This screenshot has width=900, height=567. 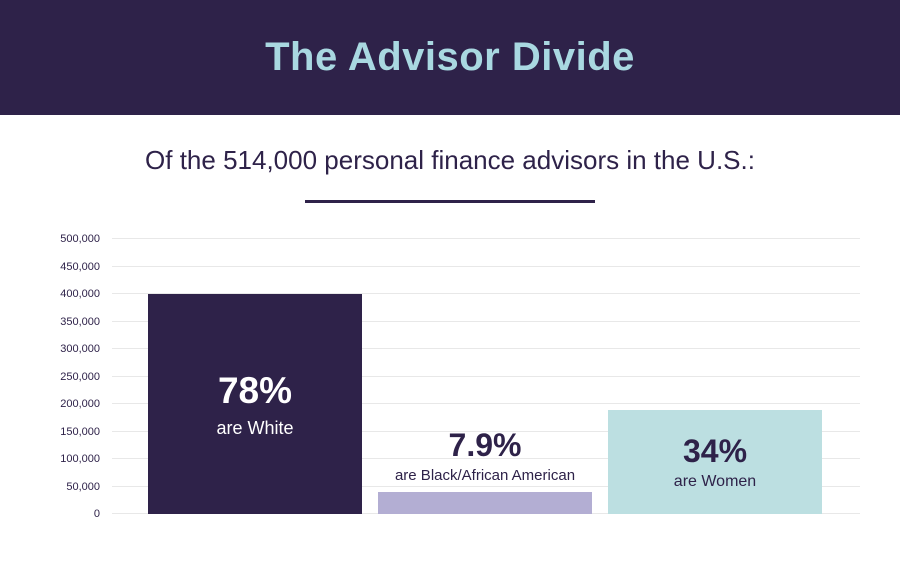 I want to click on bar-sublabel-are-black-african-american: are Black/African American, so click(x=485, y=475).